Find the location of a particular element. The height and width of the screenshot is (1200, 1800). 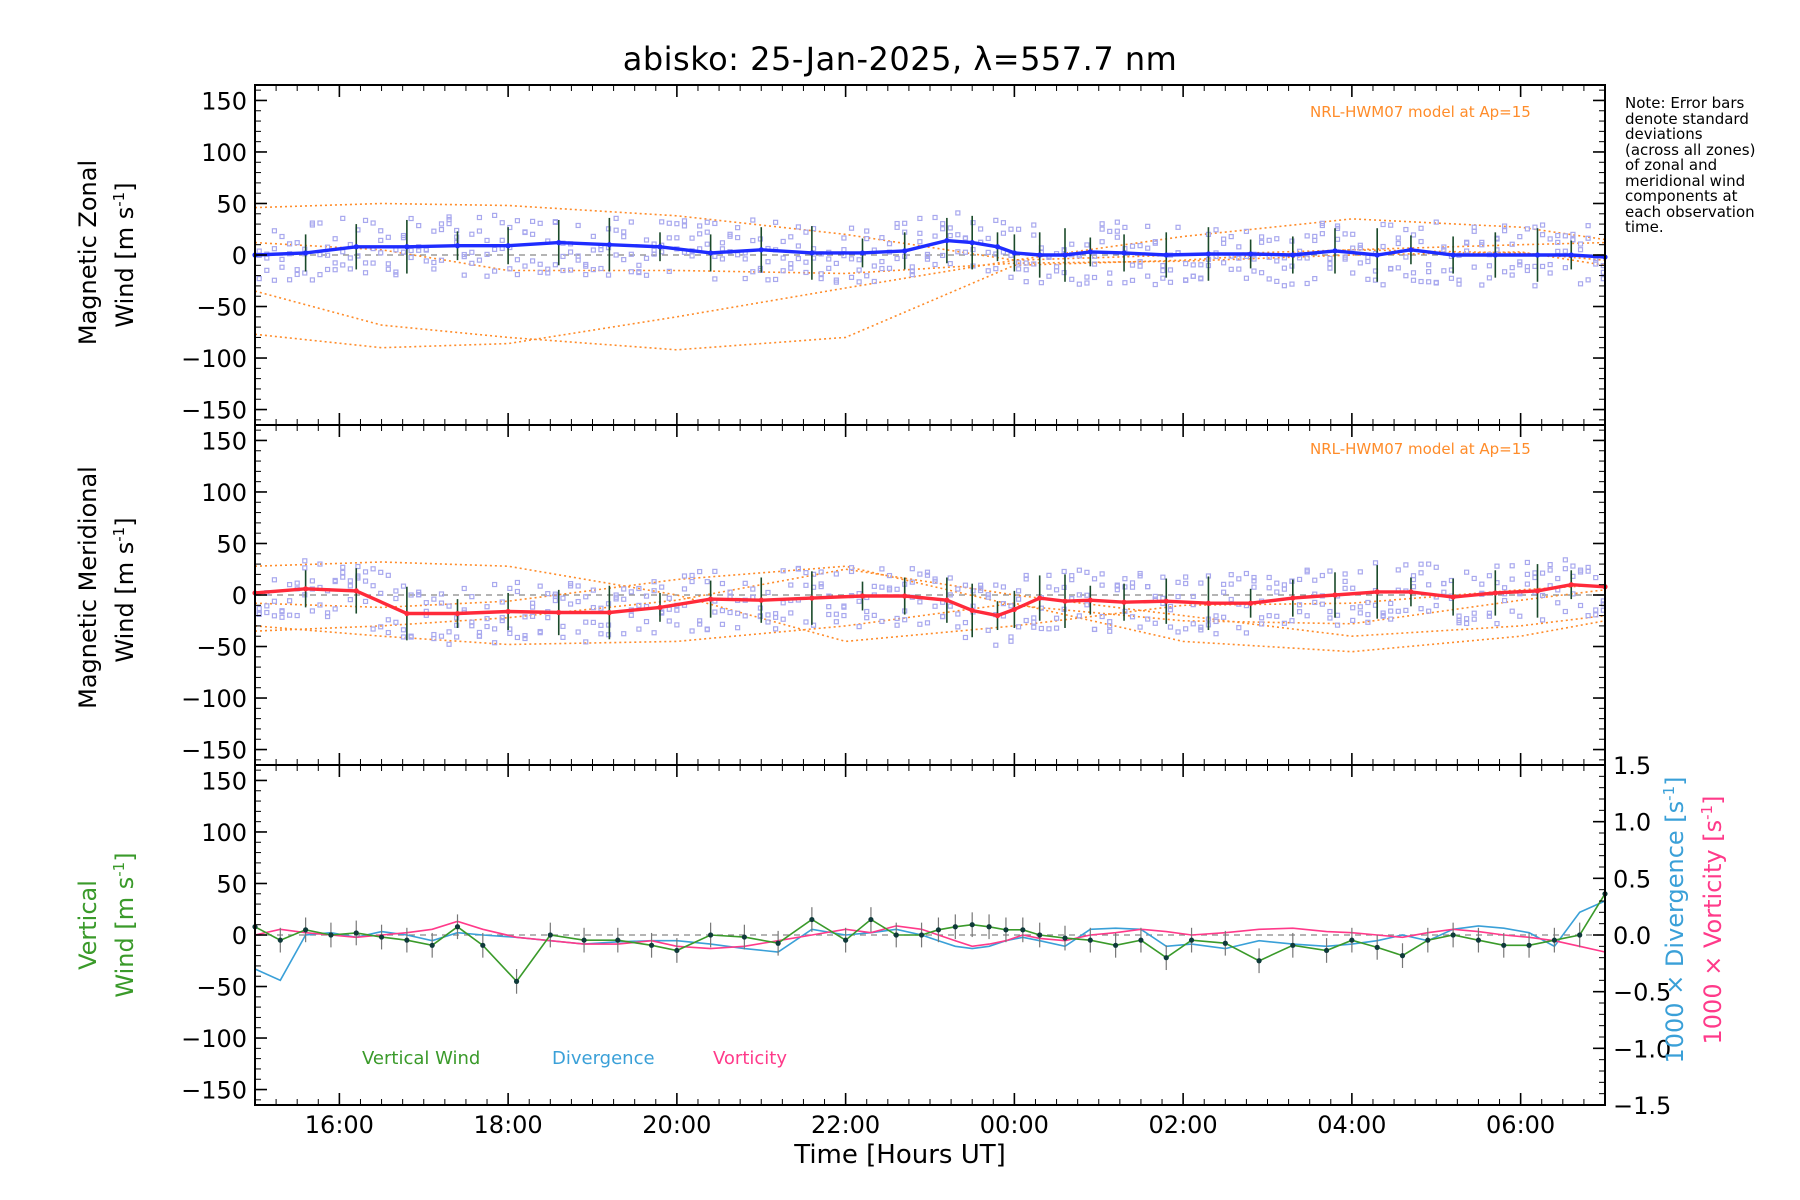

meridional-wind-line is located at coordinates (930, 600).